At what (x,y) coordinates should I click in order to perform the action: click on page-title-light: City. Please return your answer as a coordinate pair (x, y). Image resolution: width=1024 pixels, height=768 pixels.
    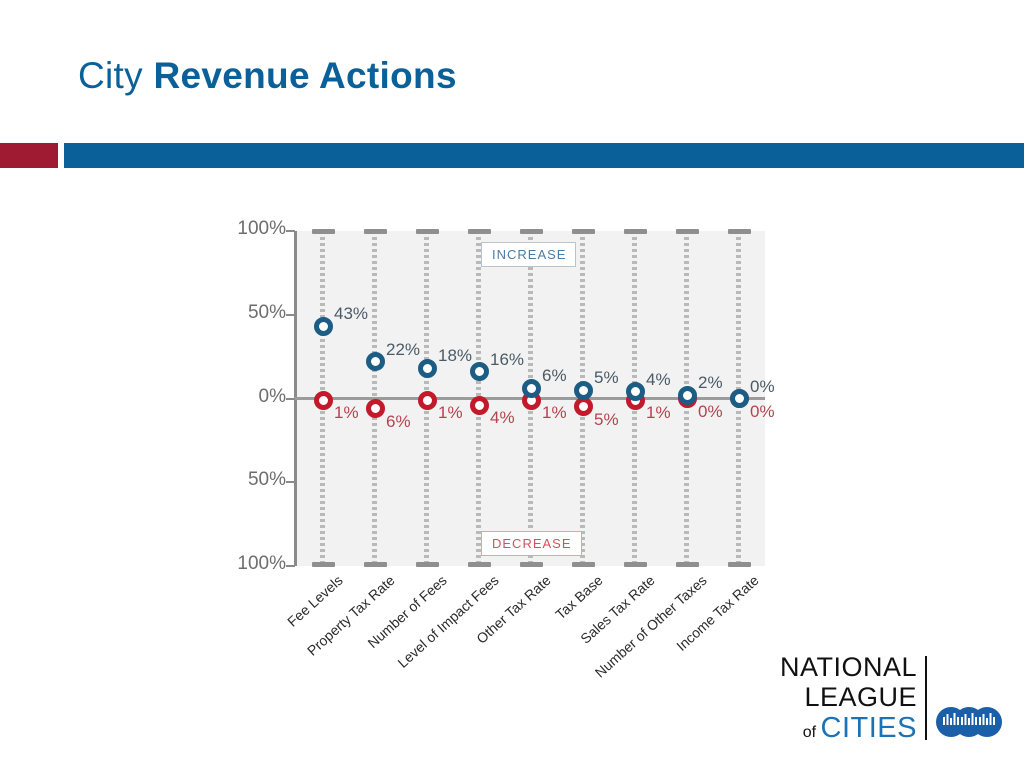
    Looking at the image, I should click on (116, 75).